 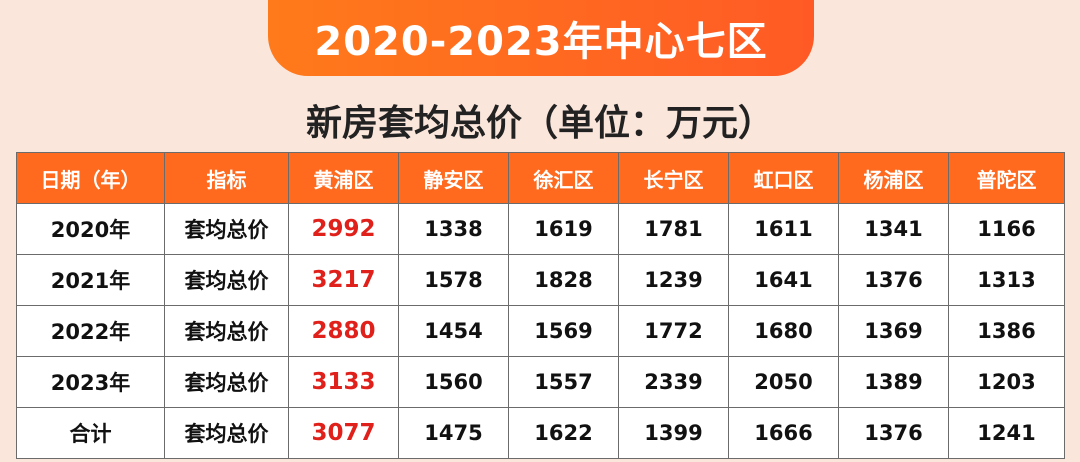 I want to click on title-banner: 2020-2023年中心七区, so click(x=541, y=38).